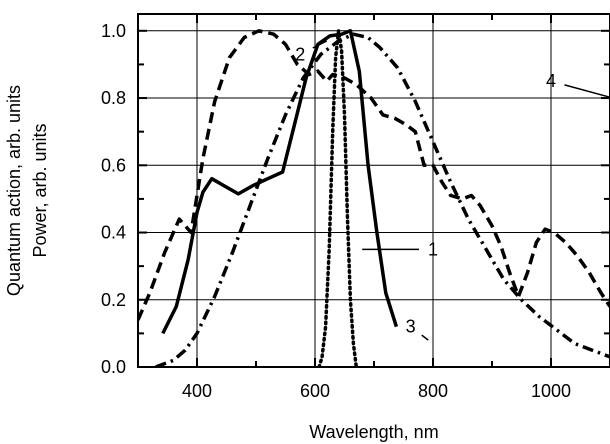  Describe the element at coordinates (113, 367) in the screenshot. I see `y-tick-label: 0.0` at that location.